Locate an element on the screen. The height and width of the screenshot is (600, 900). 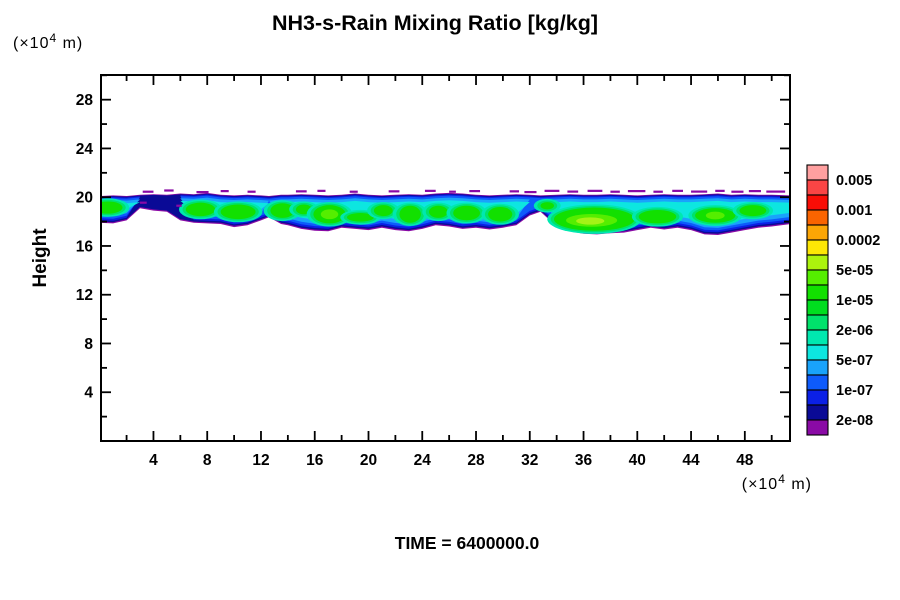
contour-band is located at coordinates (445, 213).